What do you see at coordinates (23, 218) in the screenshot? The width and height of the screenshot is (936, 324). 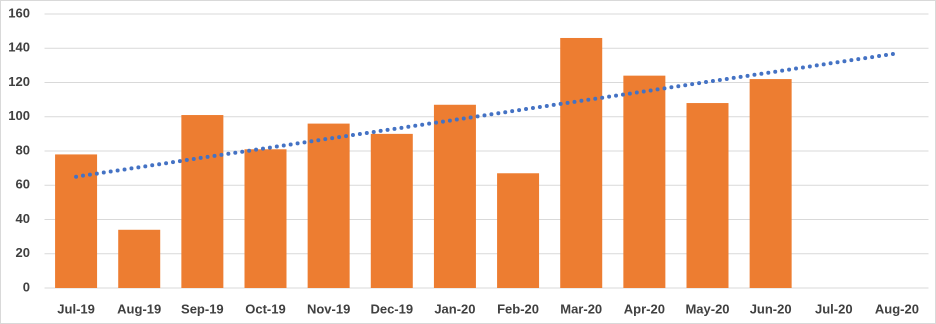 I see `y-tick-label: 40` at bounding box center [23, 218].